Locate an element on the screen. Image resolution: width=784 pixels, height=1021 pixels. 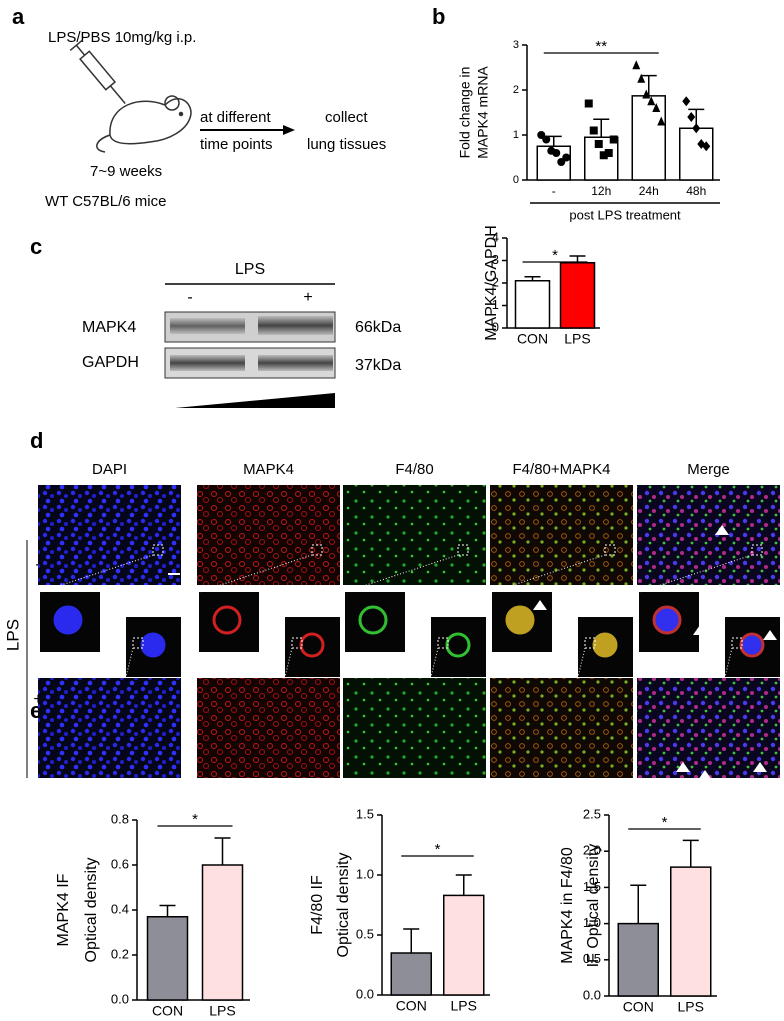
protein-size: 66kDa is located at coordinates (378, 327).